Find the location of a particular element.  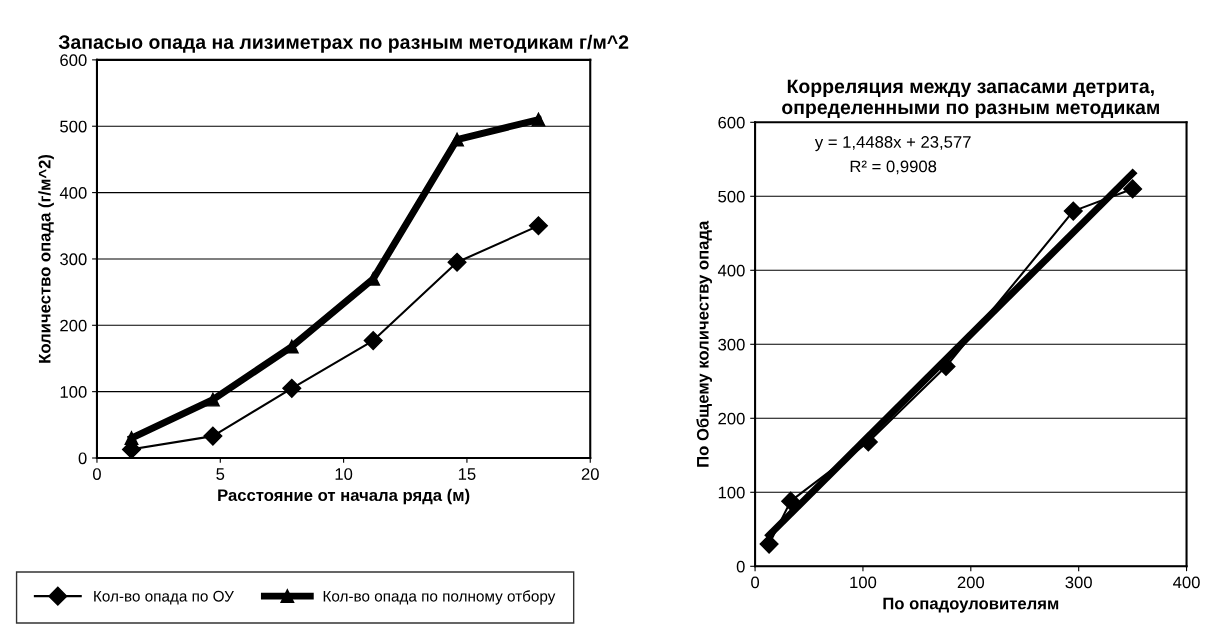

x-axis-title: По опадоуловителям is located at coordinates (971, 605).